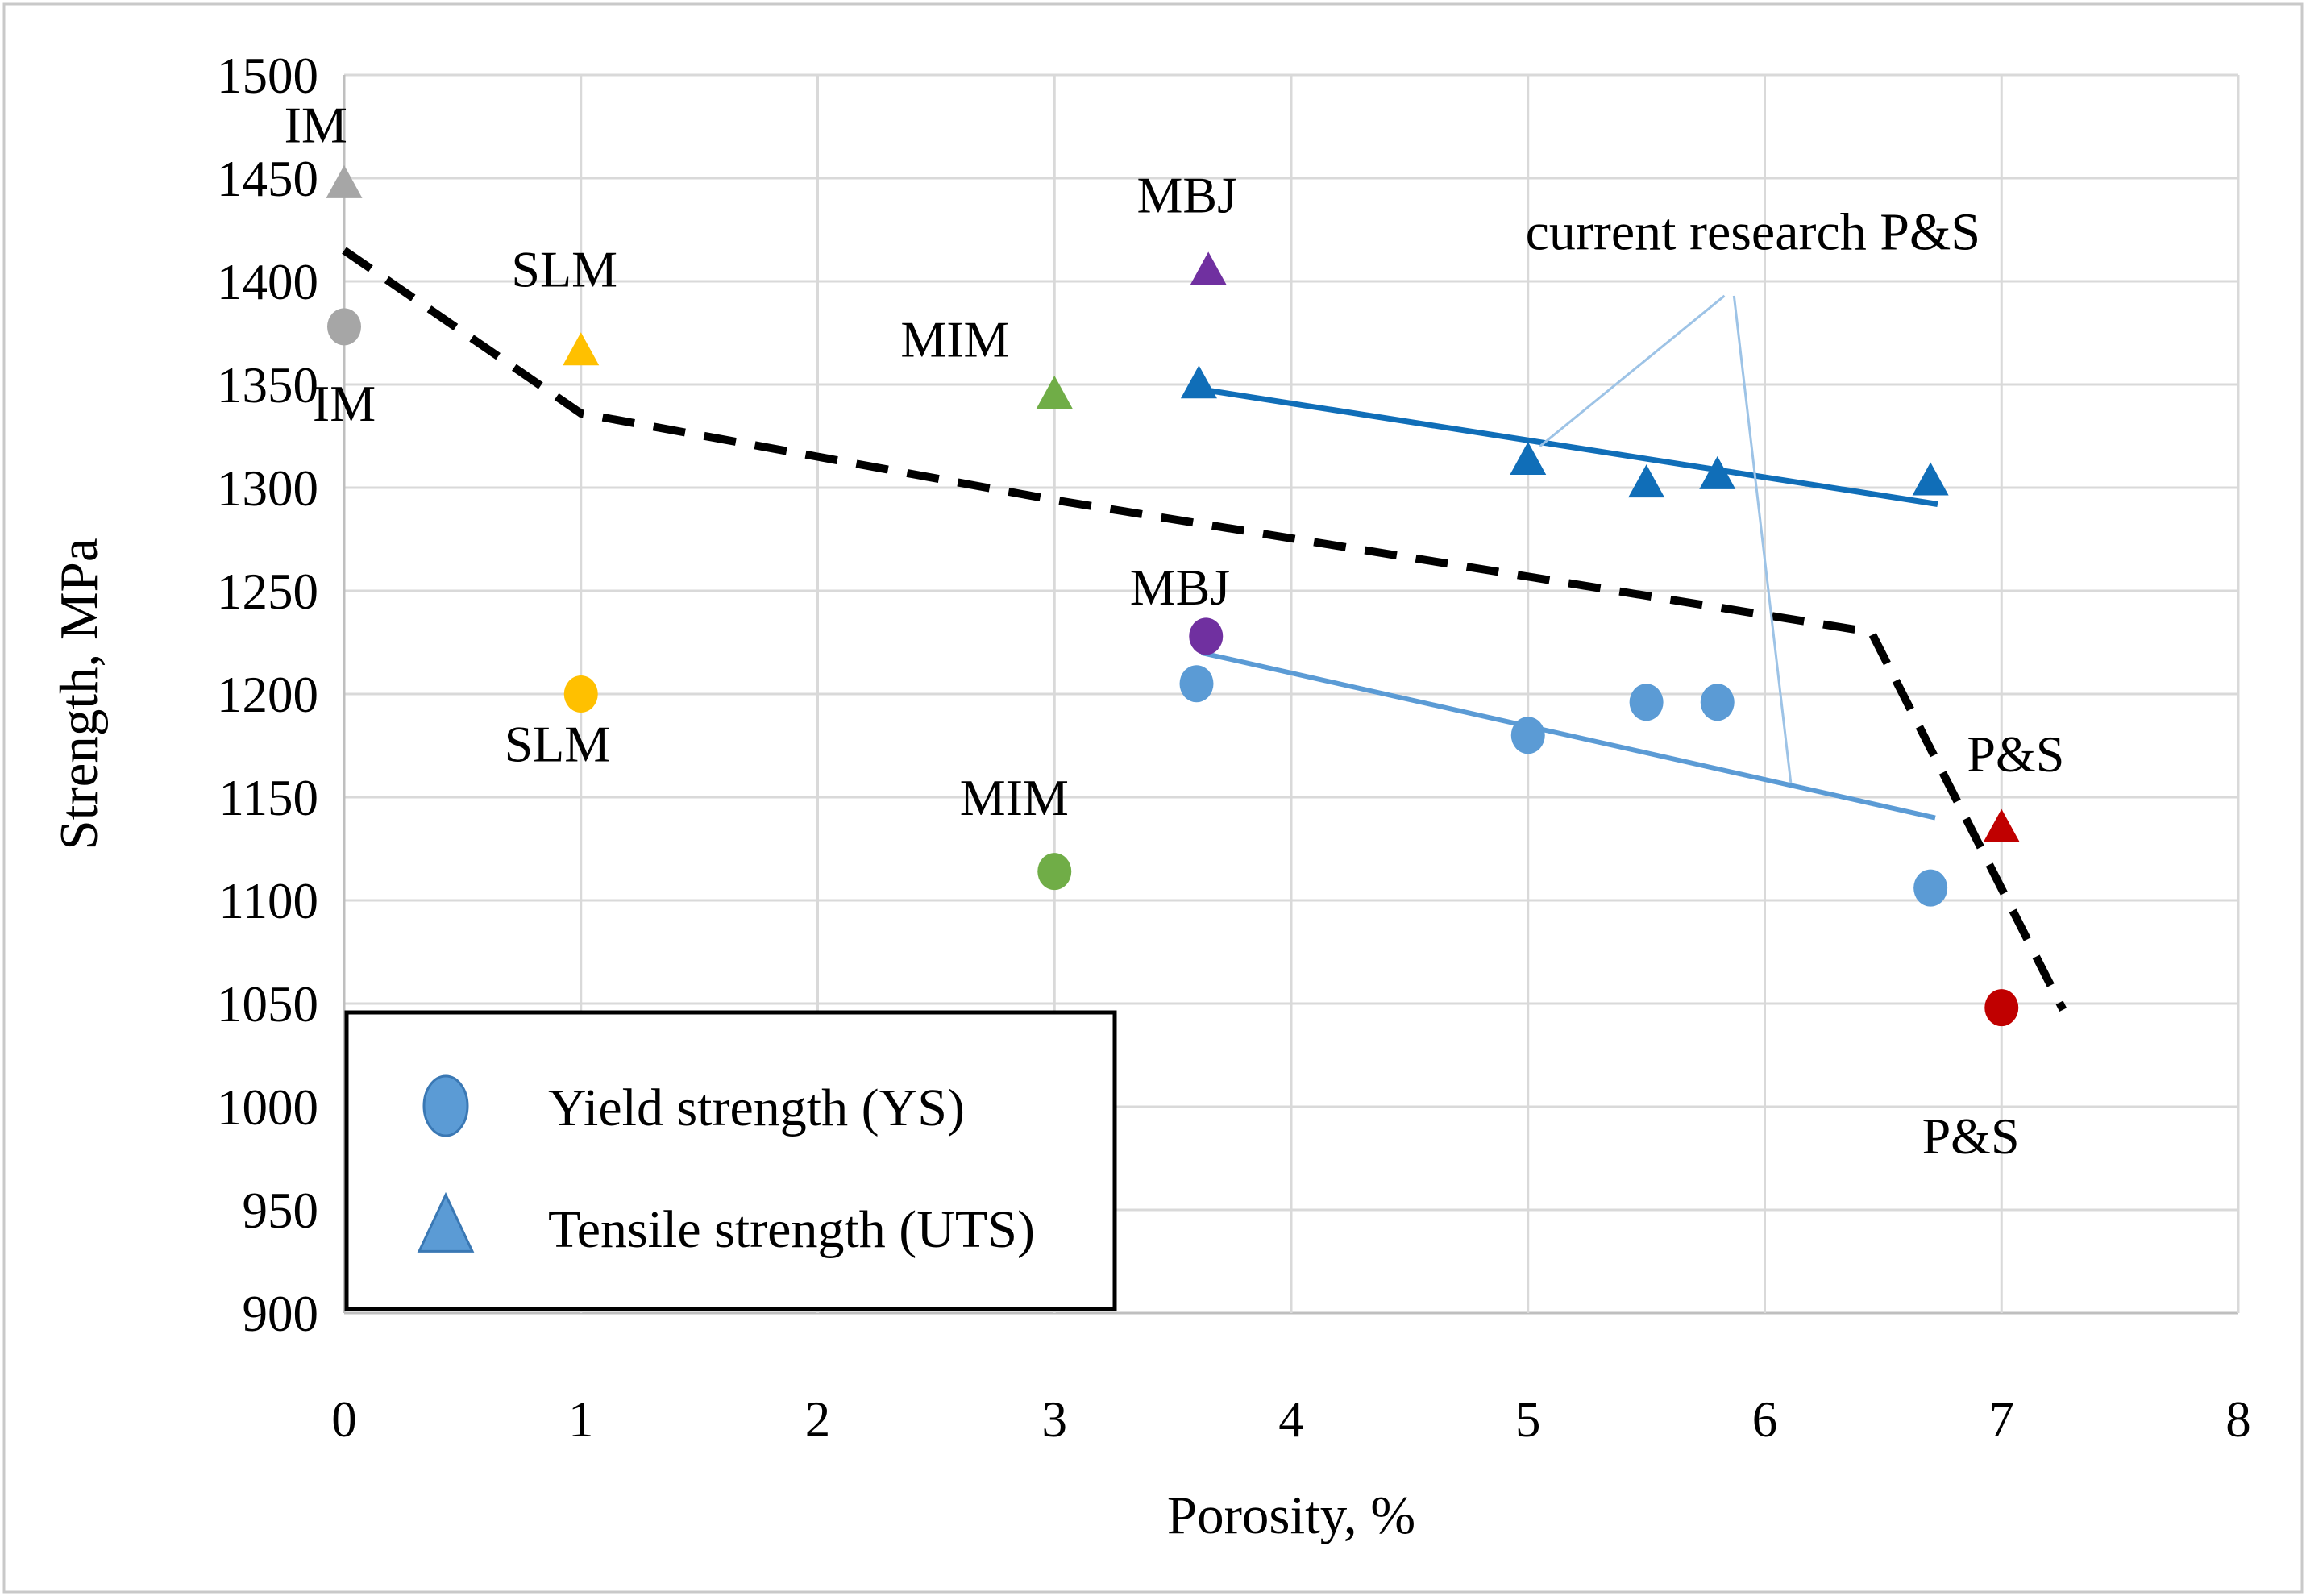 The image size is (2306, 1596). Describe the element at coordinates (445, 1105) in the screenshot. I see `legend-marker-circle` at that location.